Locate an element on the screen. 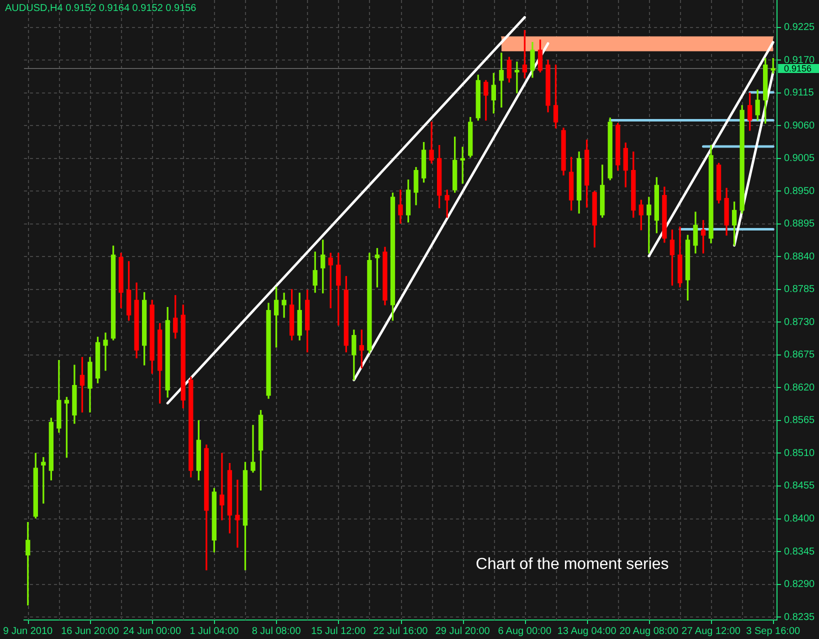 The width and height of the screenshot is (819, 639). y-tick-label: 0.9225 is located at coordinates (800, 28).